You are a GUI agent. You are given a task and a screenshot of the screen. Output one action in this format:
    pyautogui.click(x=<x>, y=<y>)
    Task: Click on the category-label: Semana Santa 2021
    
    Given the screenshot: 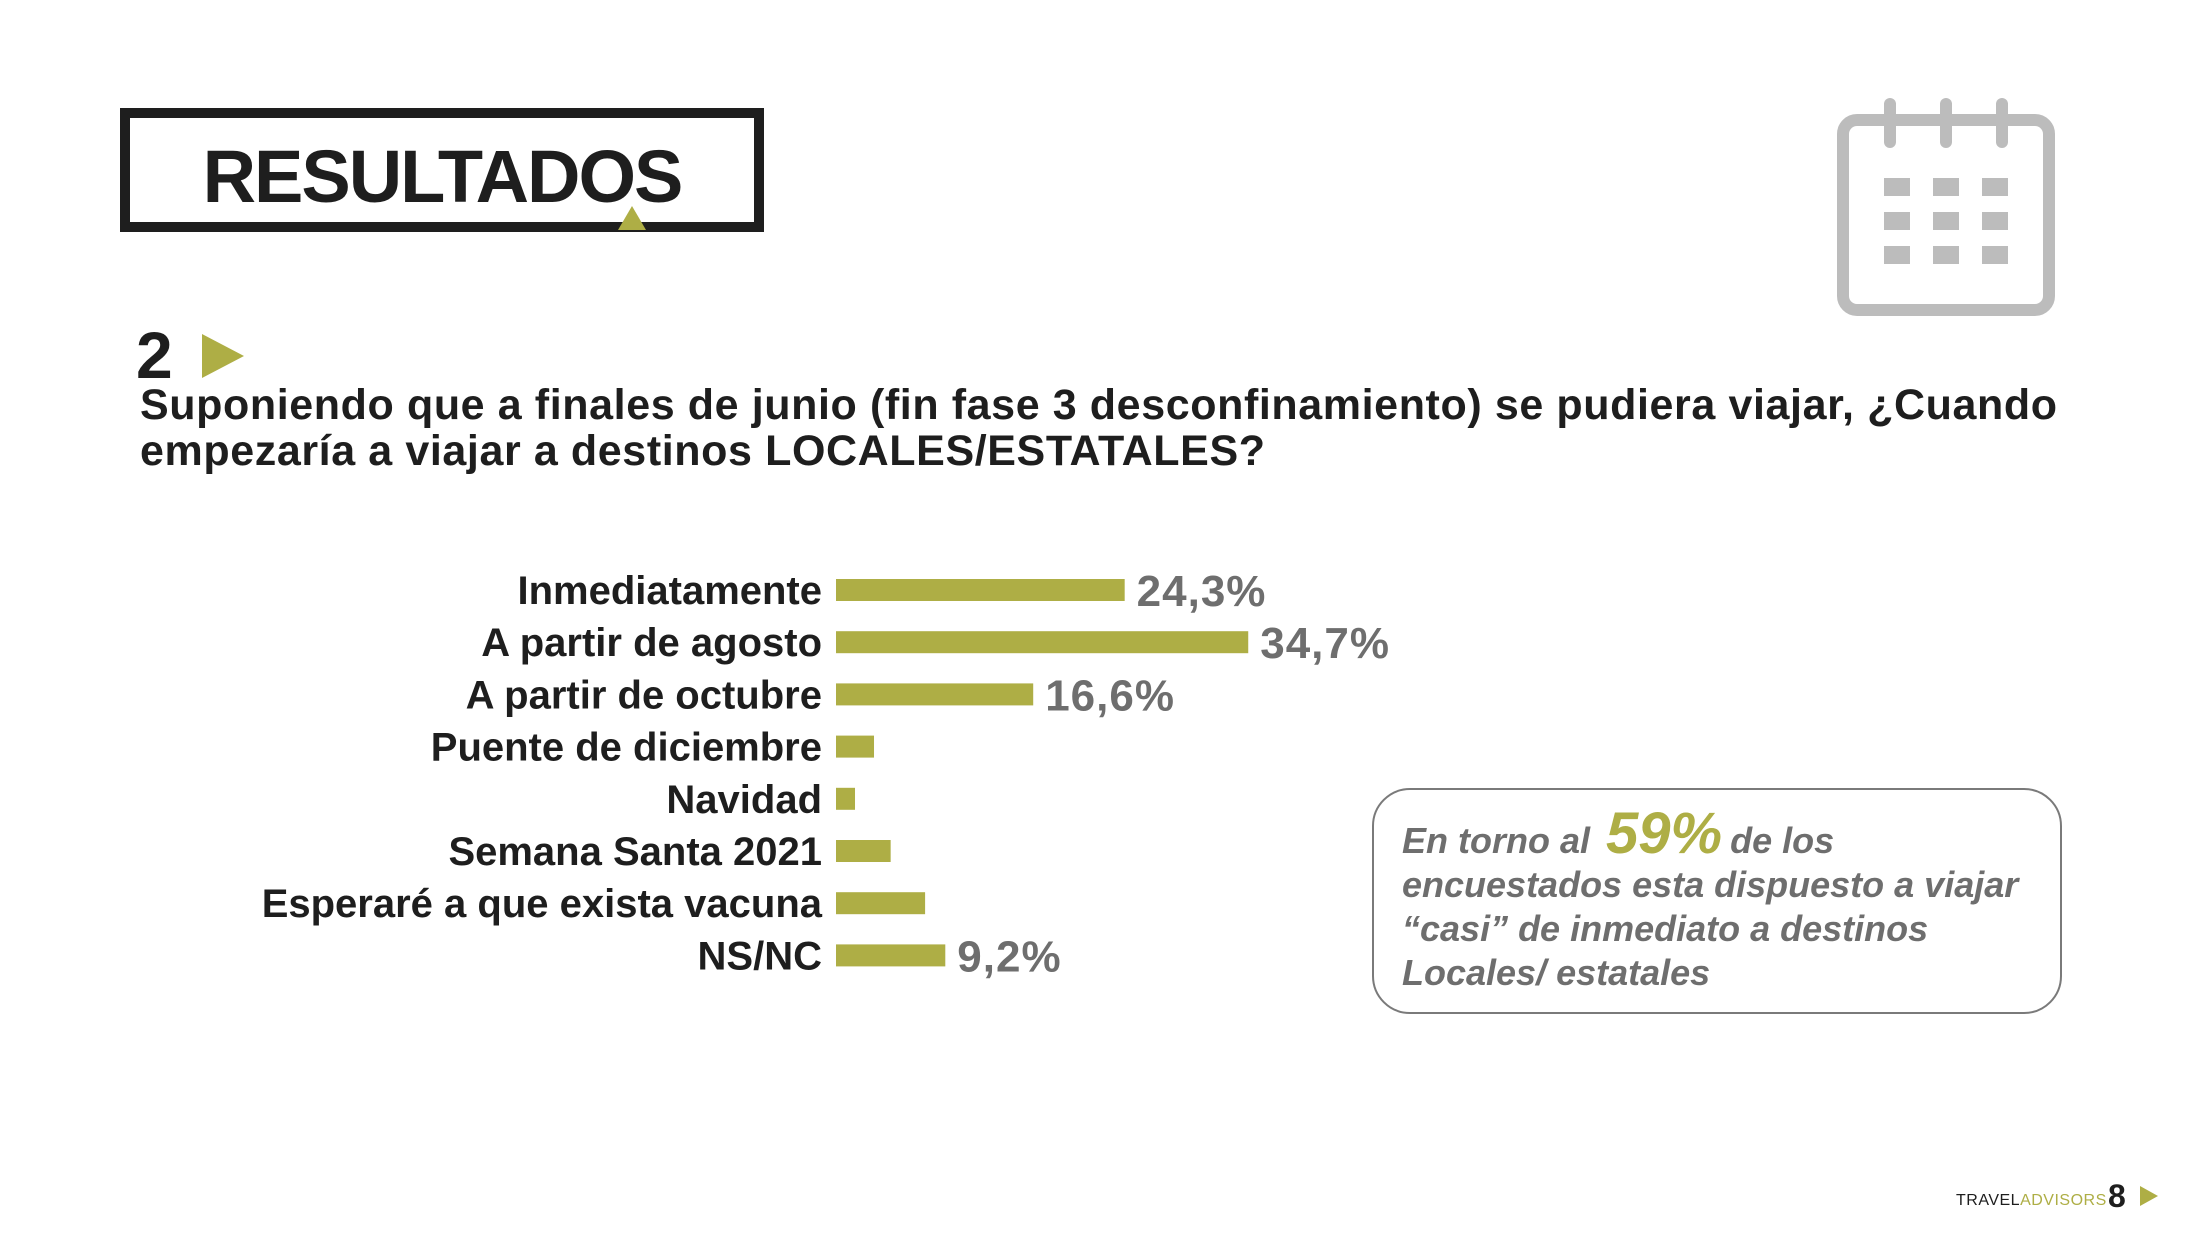 What is the action you would take?
    pyautogui.click(x=635, y=852)
    